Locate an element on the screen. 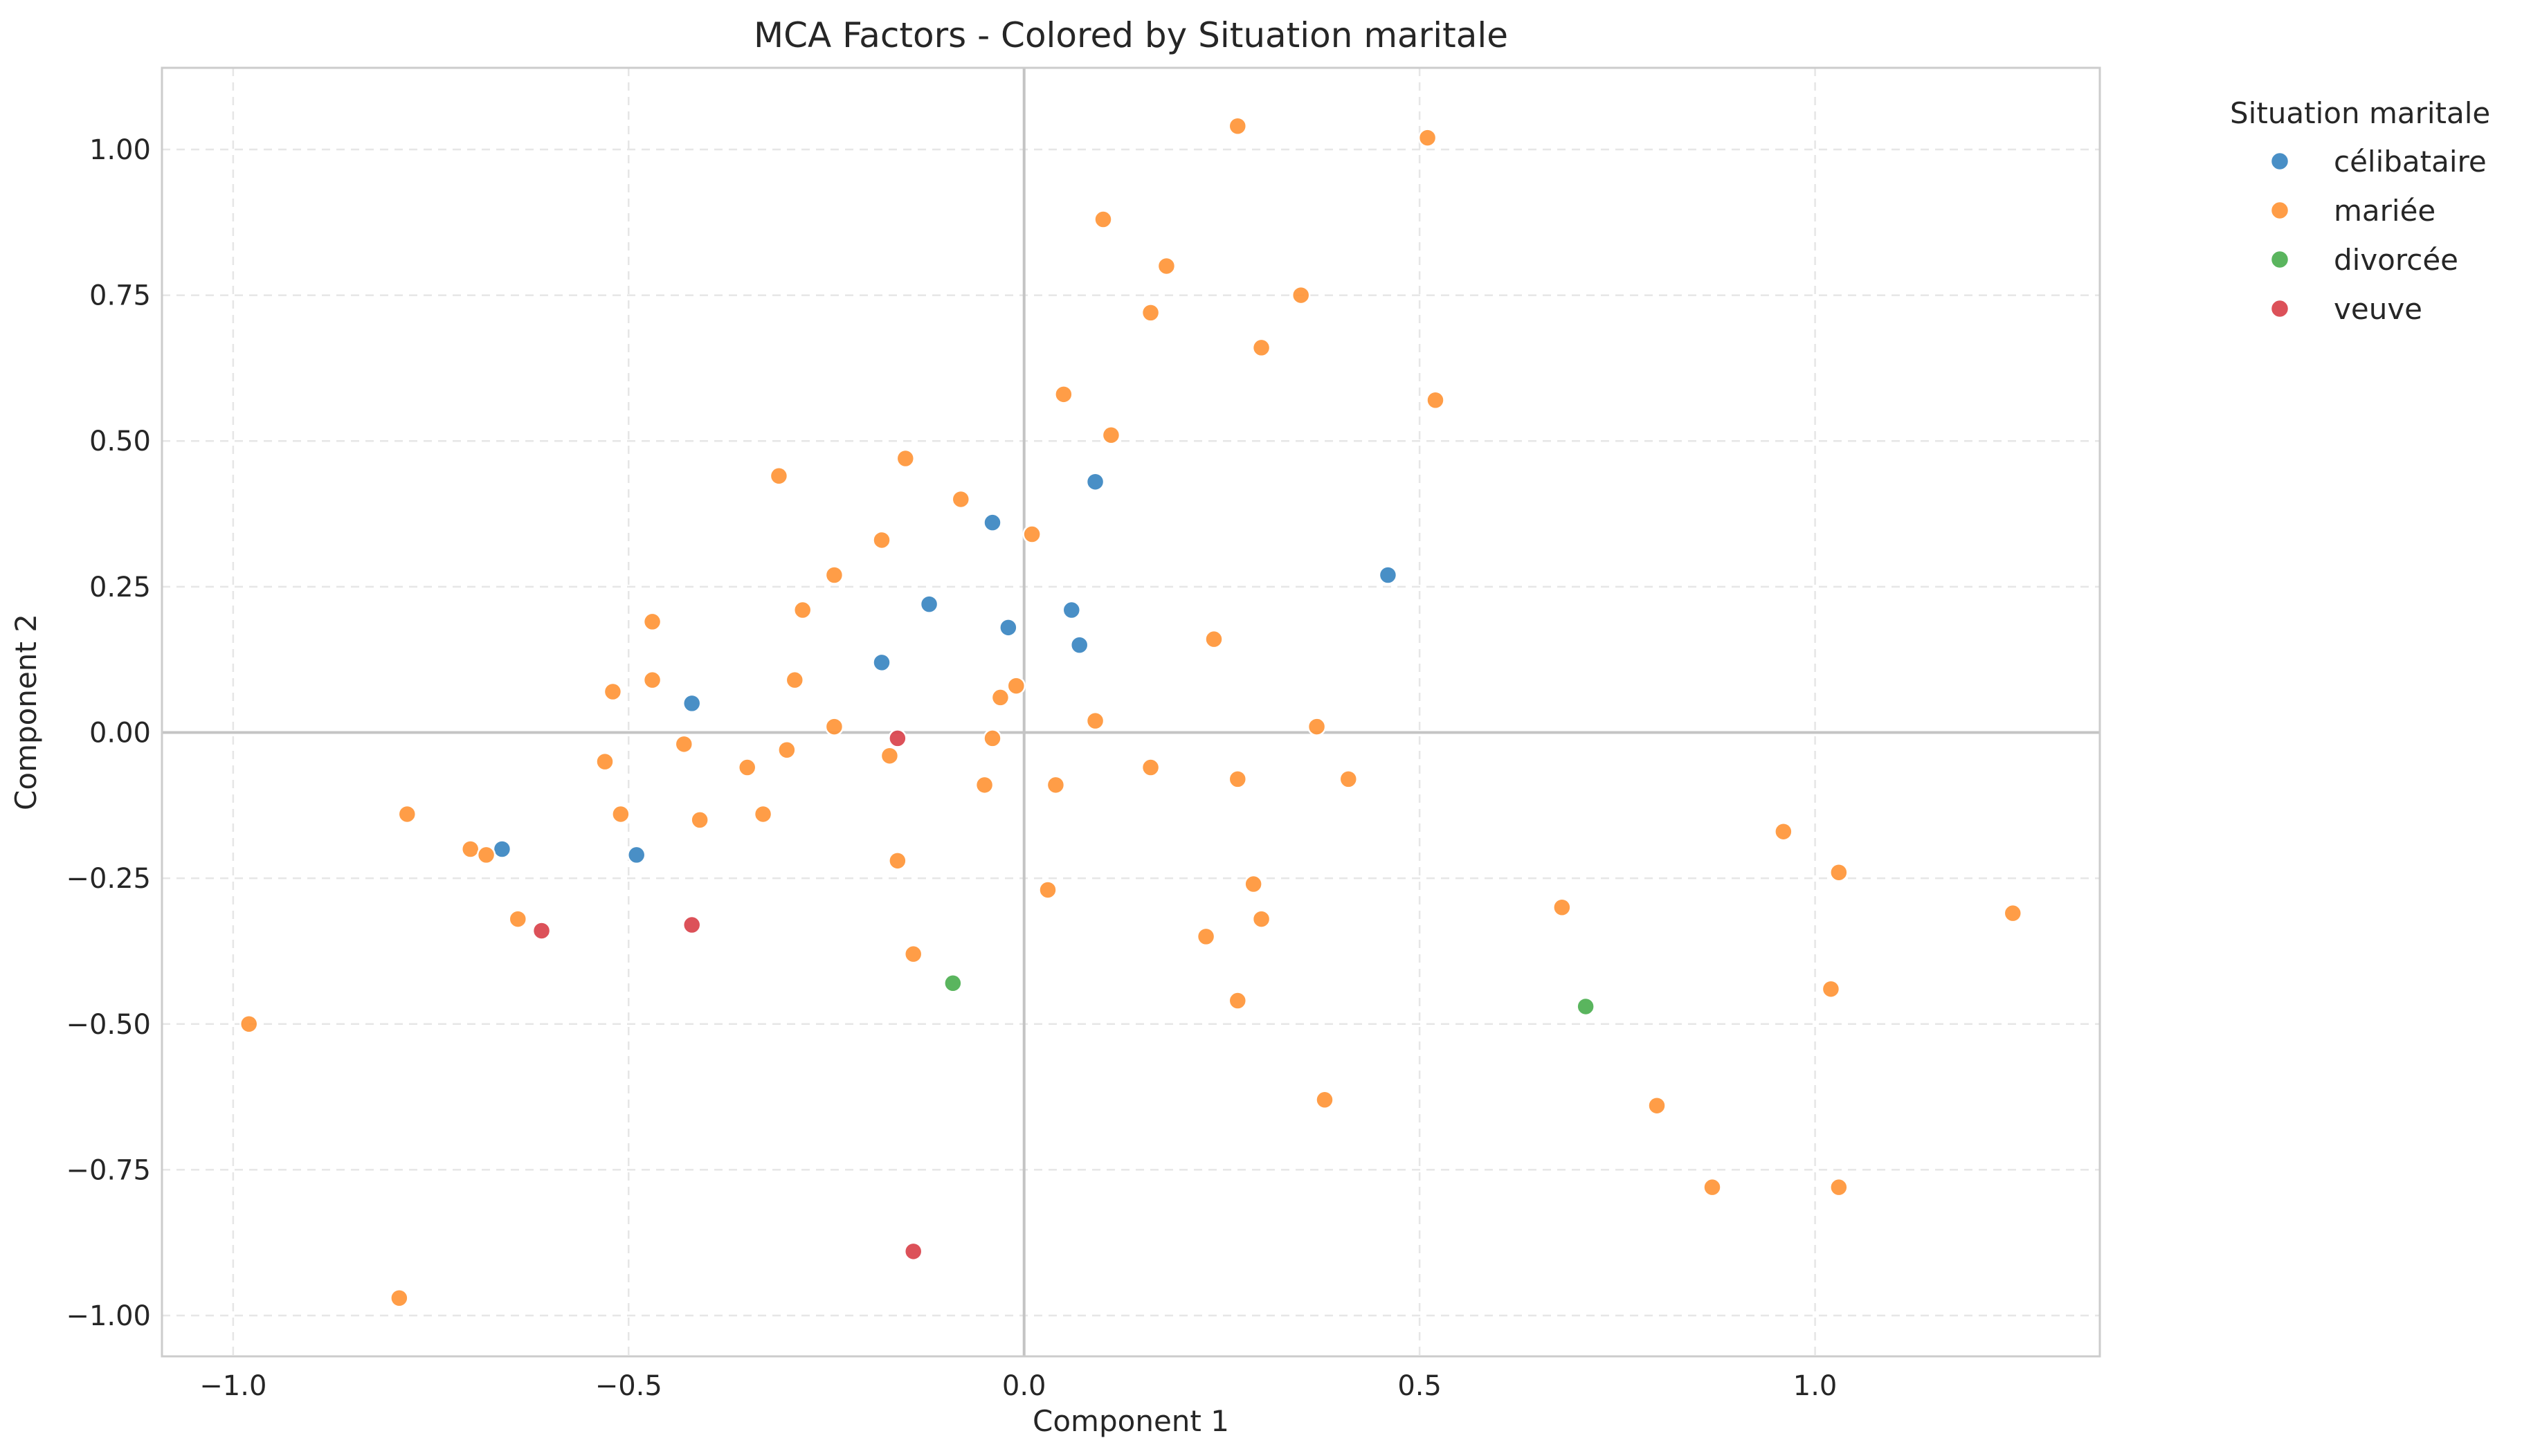 The image size is (2522, 1456). legend-label: divorcée is located at coordinates (2396, 260).